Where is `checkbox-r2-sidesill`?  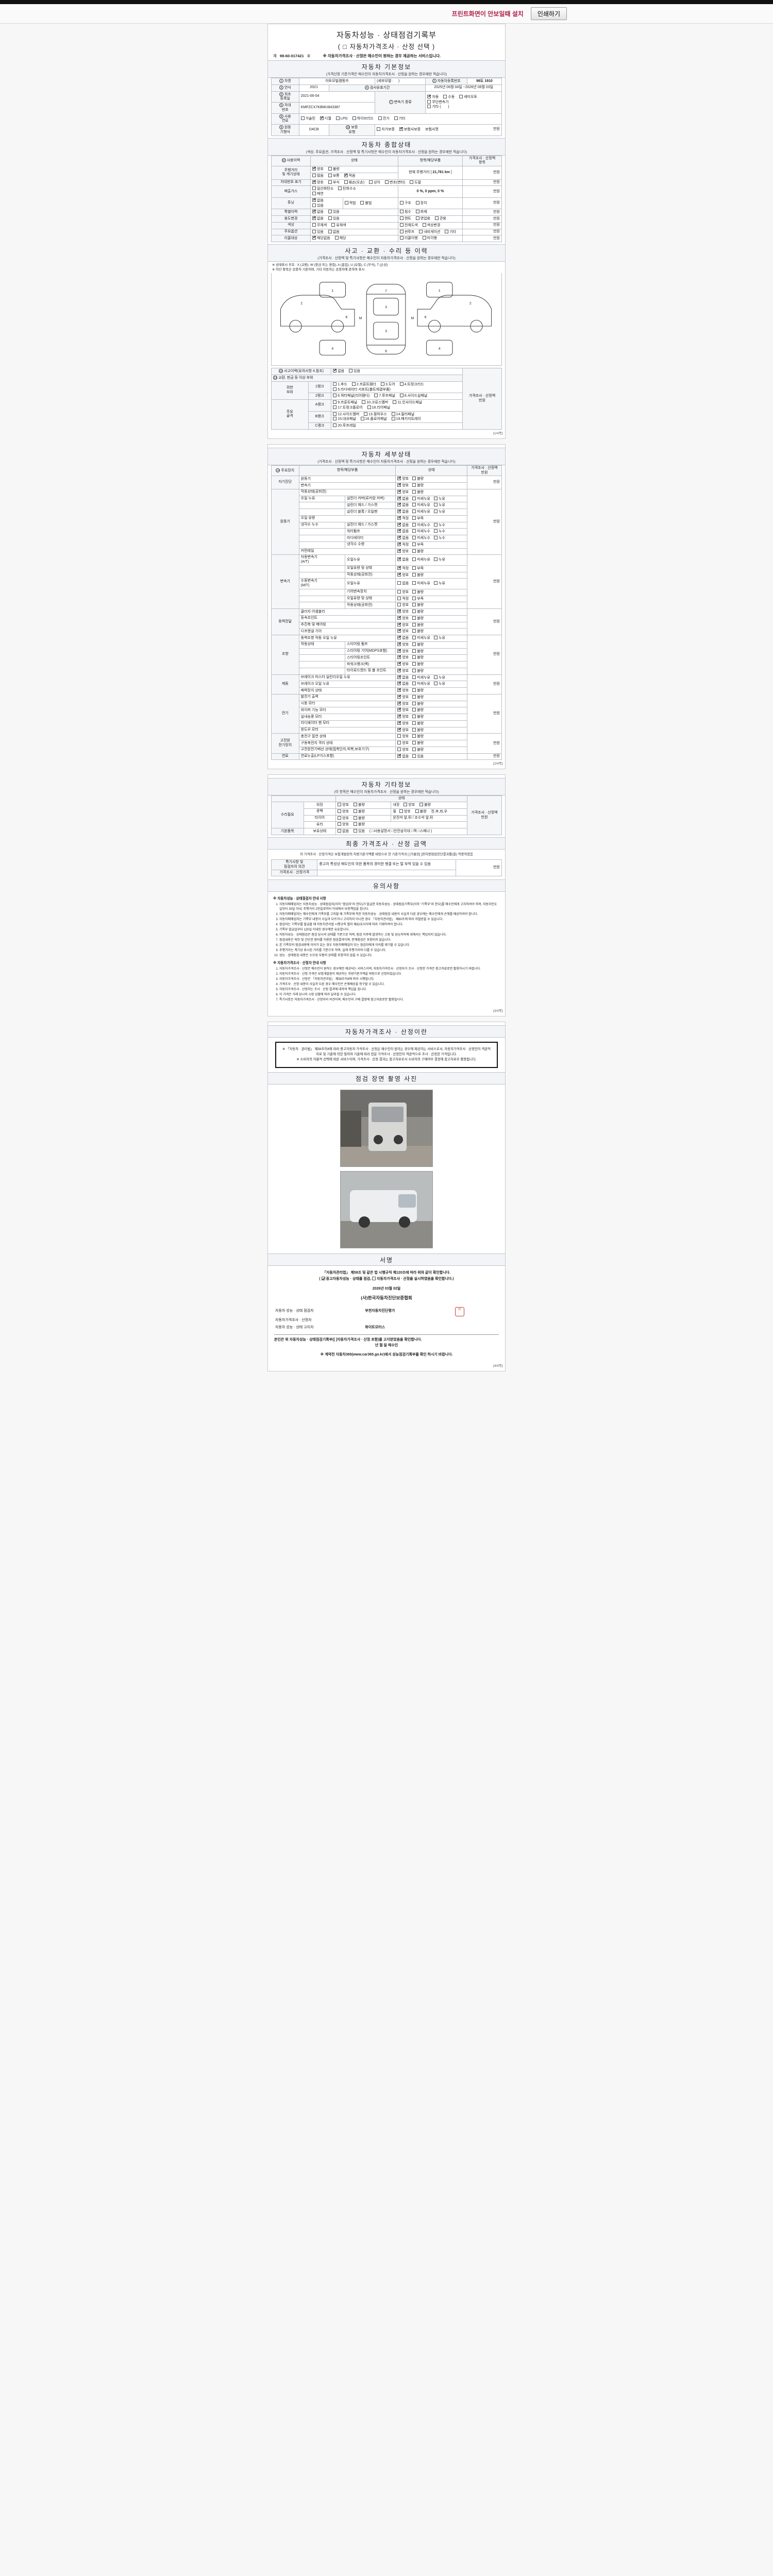 checkbox-r2-sidesill is located at coordinates (401, 396).